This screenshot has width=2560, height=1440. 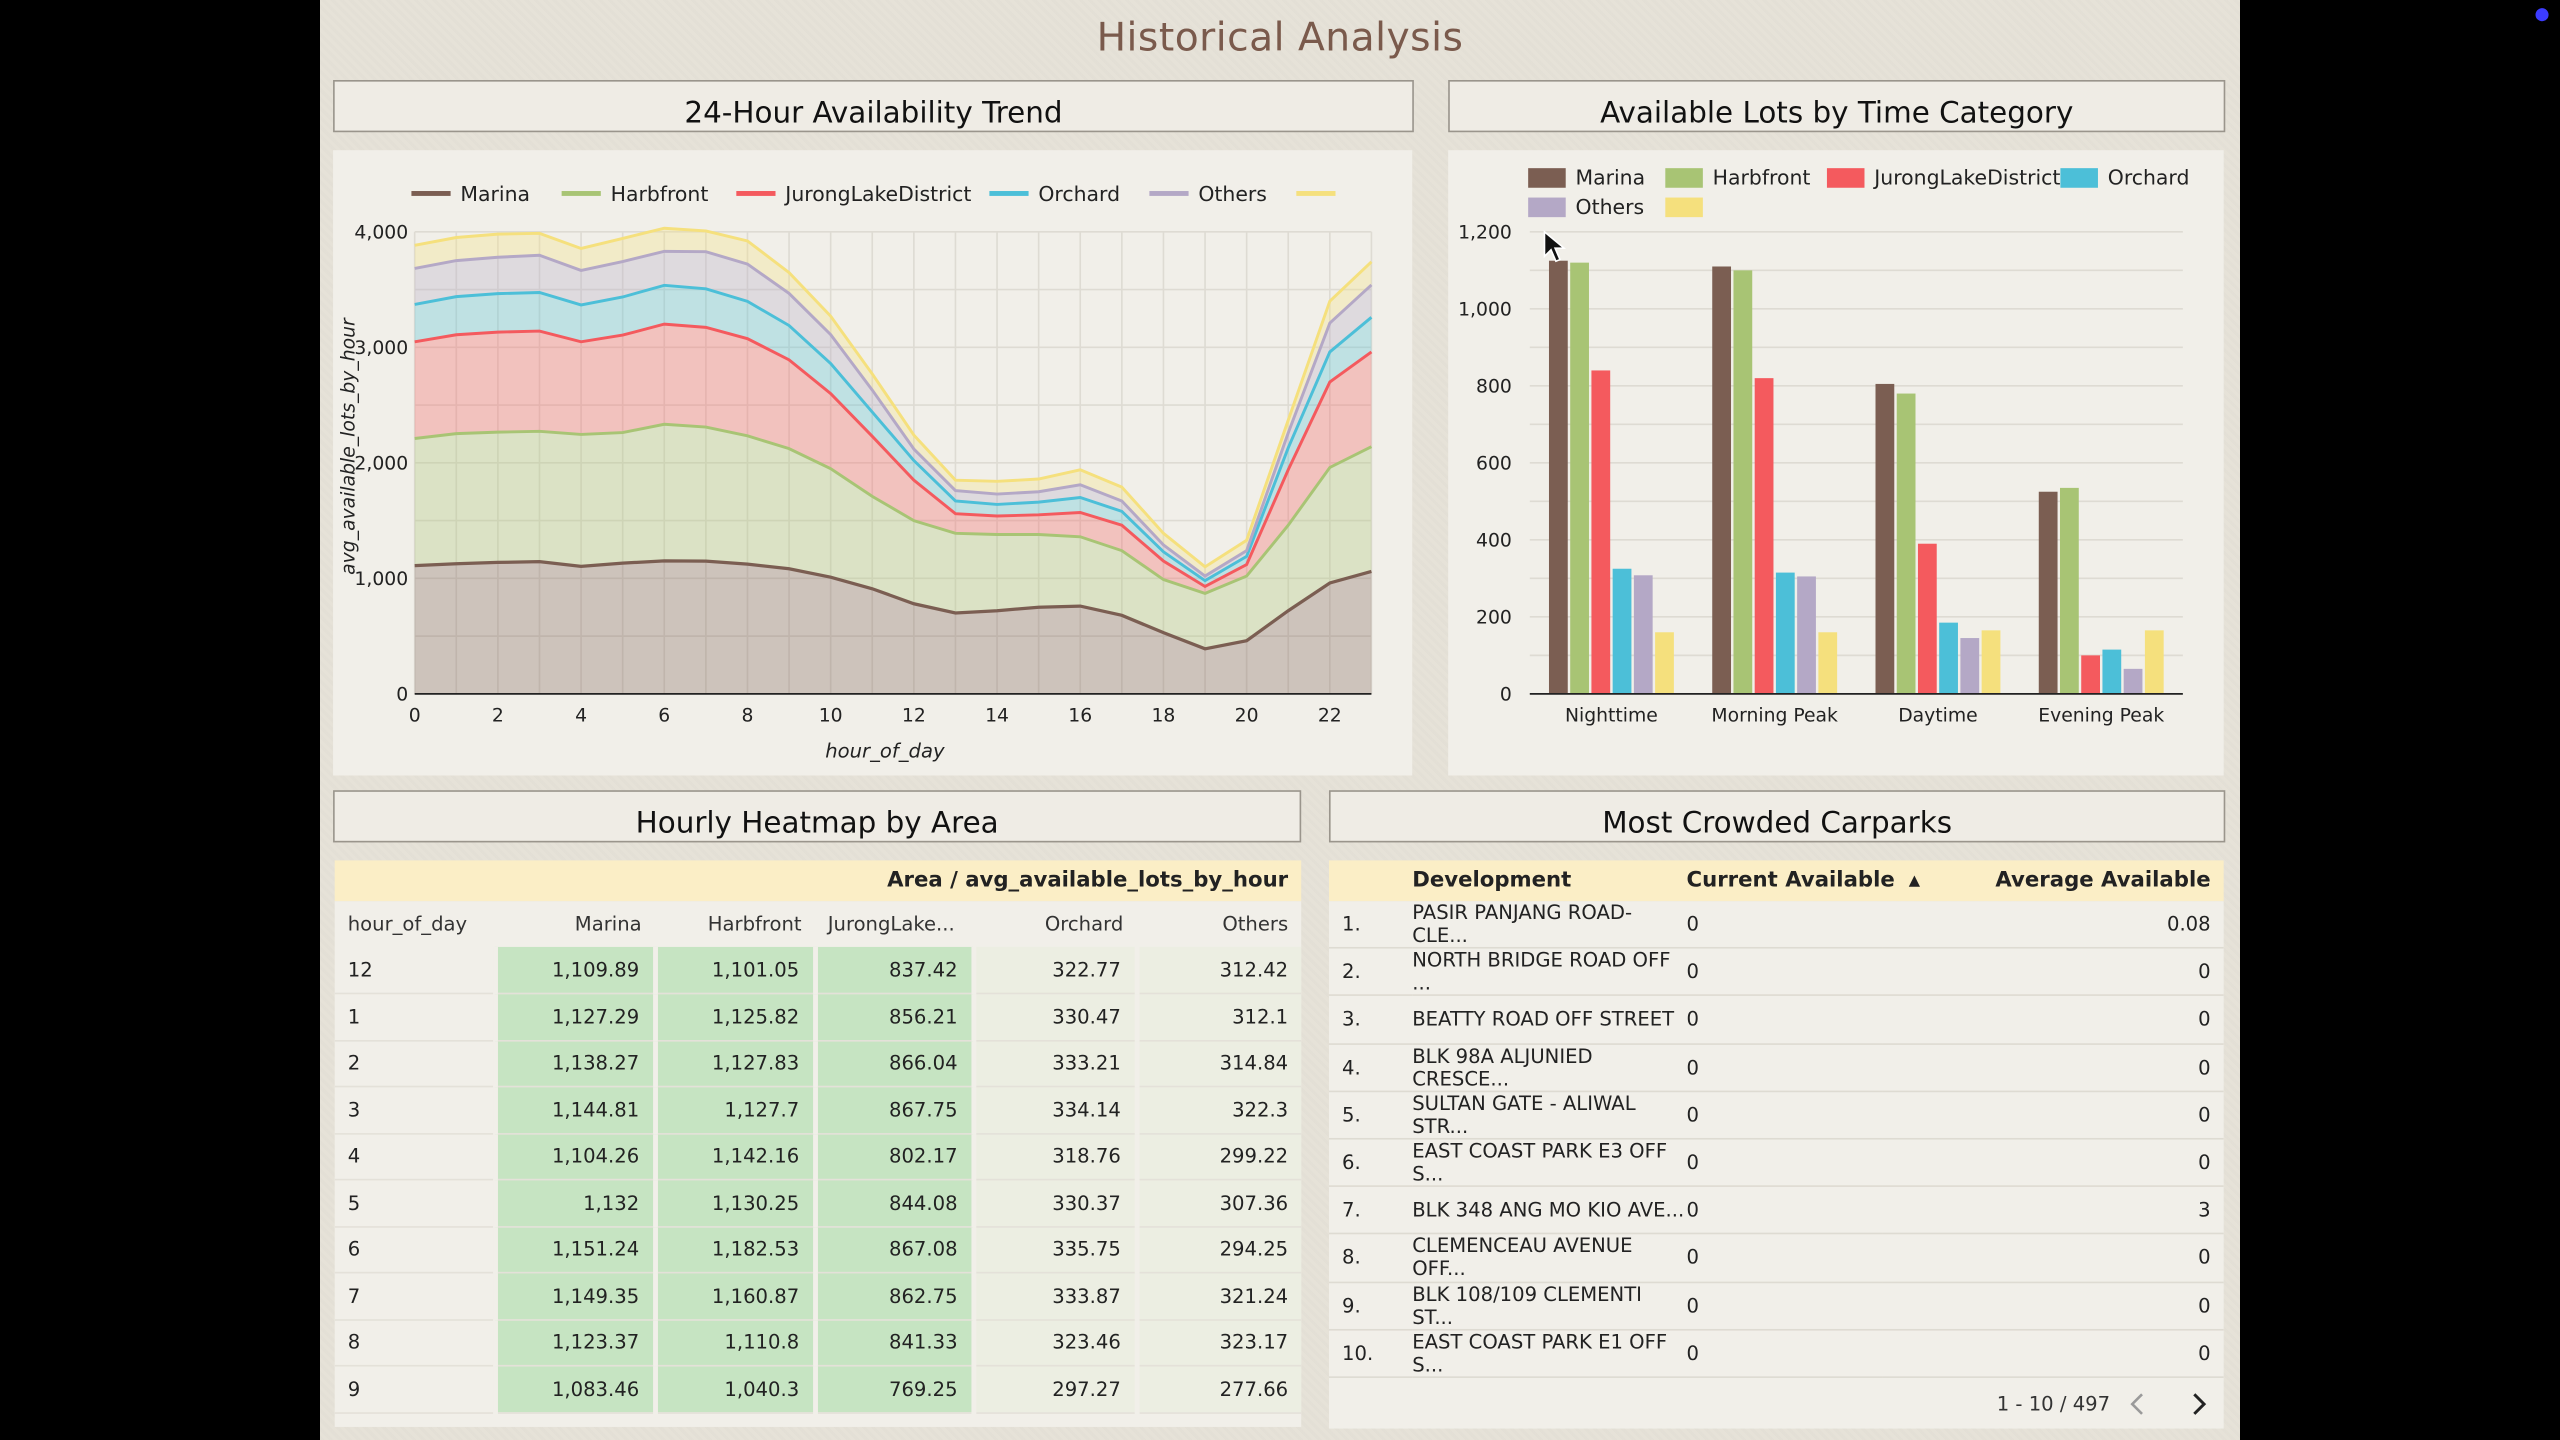 What do you see at coordinates (733, 970) in the screenshot?
I see `heatmap-cell: 1,101.05` at bounding box center [733, 970].